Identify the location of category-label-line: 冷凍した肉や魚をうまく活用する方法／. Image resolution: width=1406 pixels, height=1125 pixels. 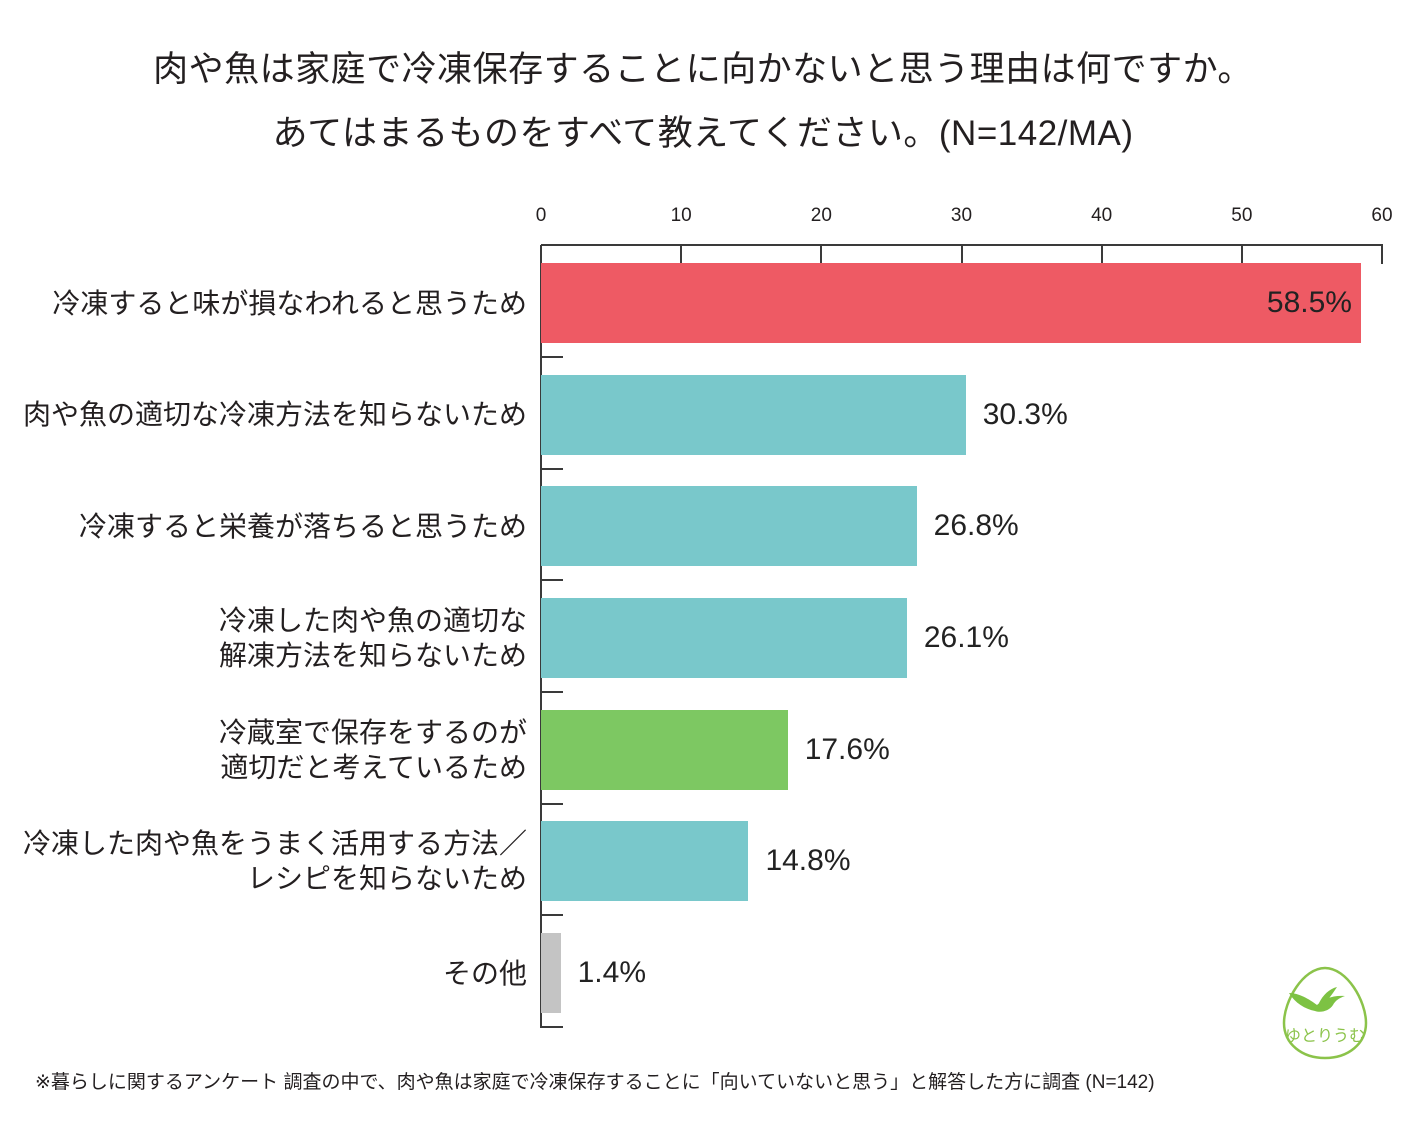
(274, 844).